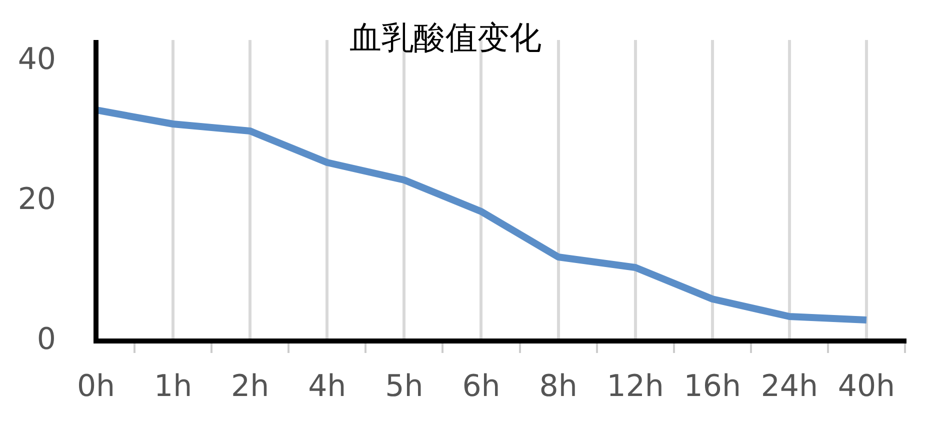  Describe the element at coordinates (867, 386) in the screenshot. I see `x-tick-label: 40h` at that location.